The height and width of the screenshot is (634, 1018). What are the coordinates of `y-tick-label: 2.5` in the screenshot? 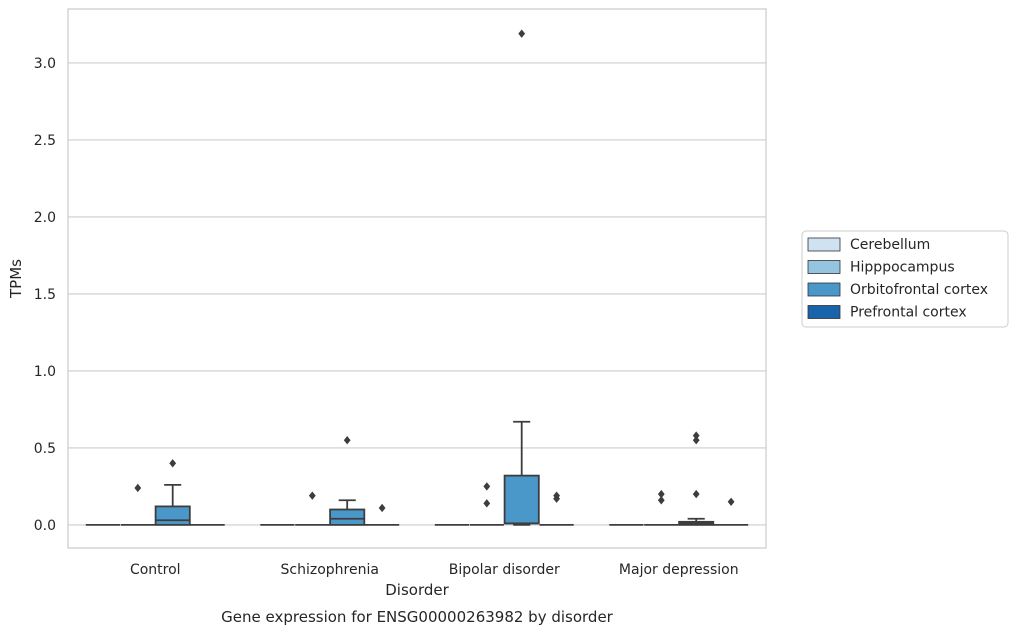 It's located at (45, 141).